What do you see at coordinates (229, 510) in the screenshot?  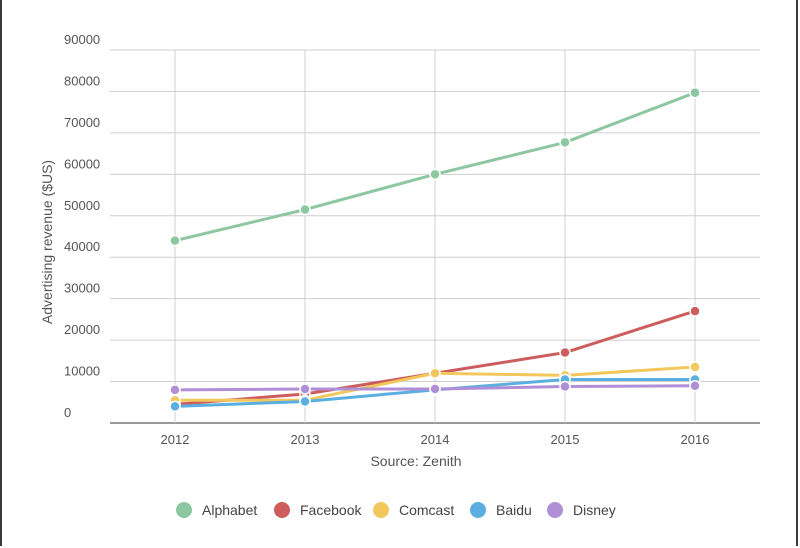 I see `legend-label-alphabet: Alphabet` at bounding box center [229, 510].